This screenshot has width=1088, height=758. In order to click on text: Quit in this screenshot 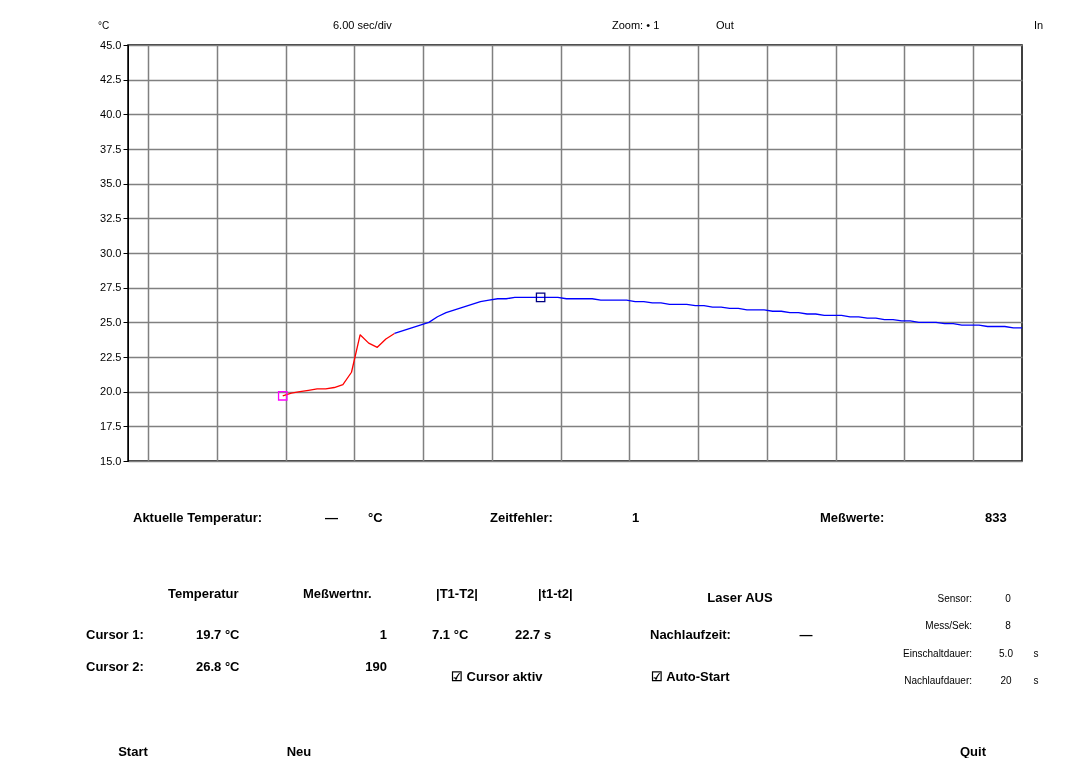, I will do `click(973, 751)`.